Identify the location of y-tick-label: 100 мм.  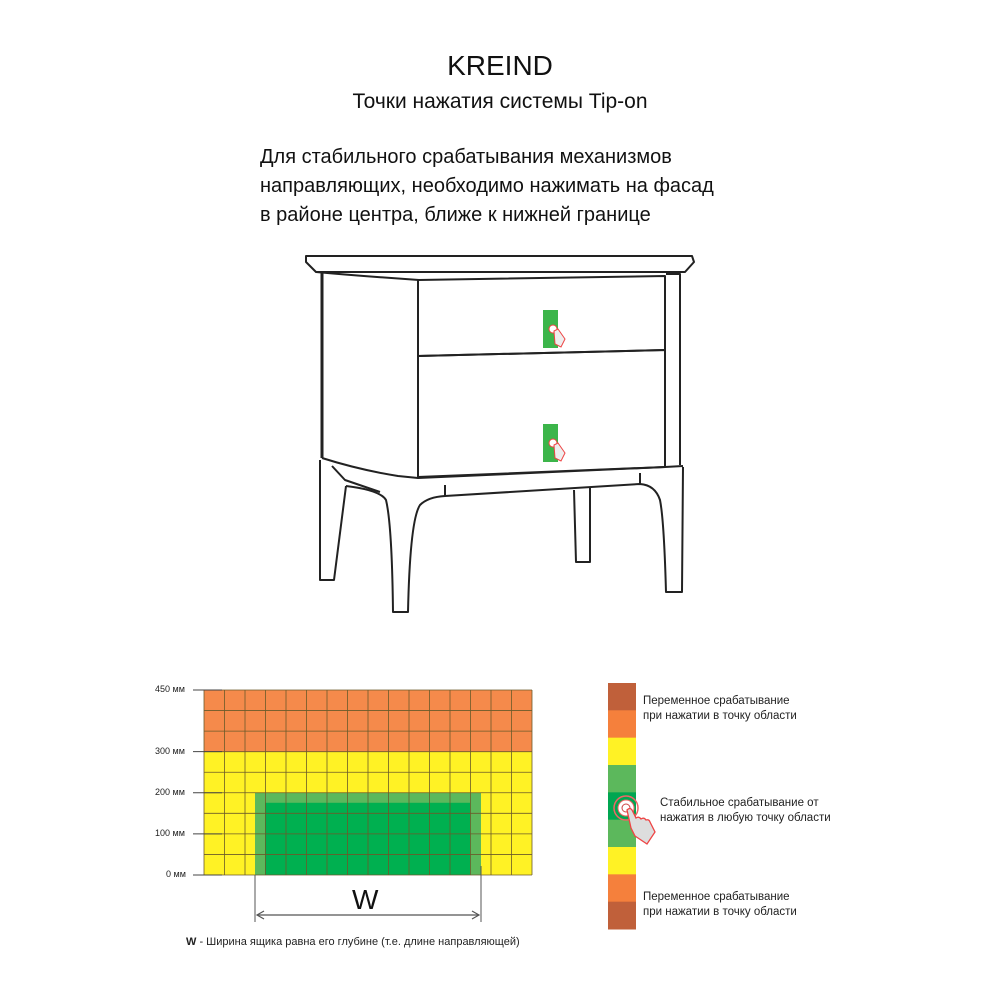
(170, 833).